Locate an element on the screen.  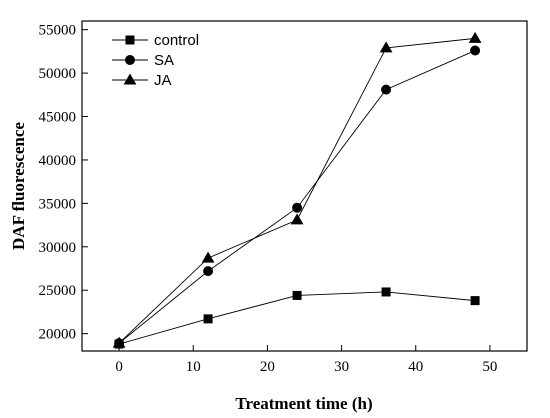
y-tick-label: 45000 is located at coordinates (58, 118).